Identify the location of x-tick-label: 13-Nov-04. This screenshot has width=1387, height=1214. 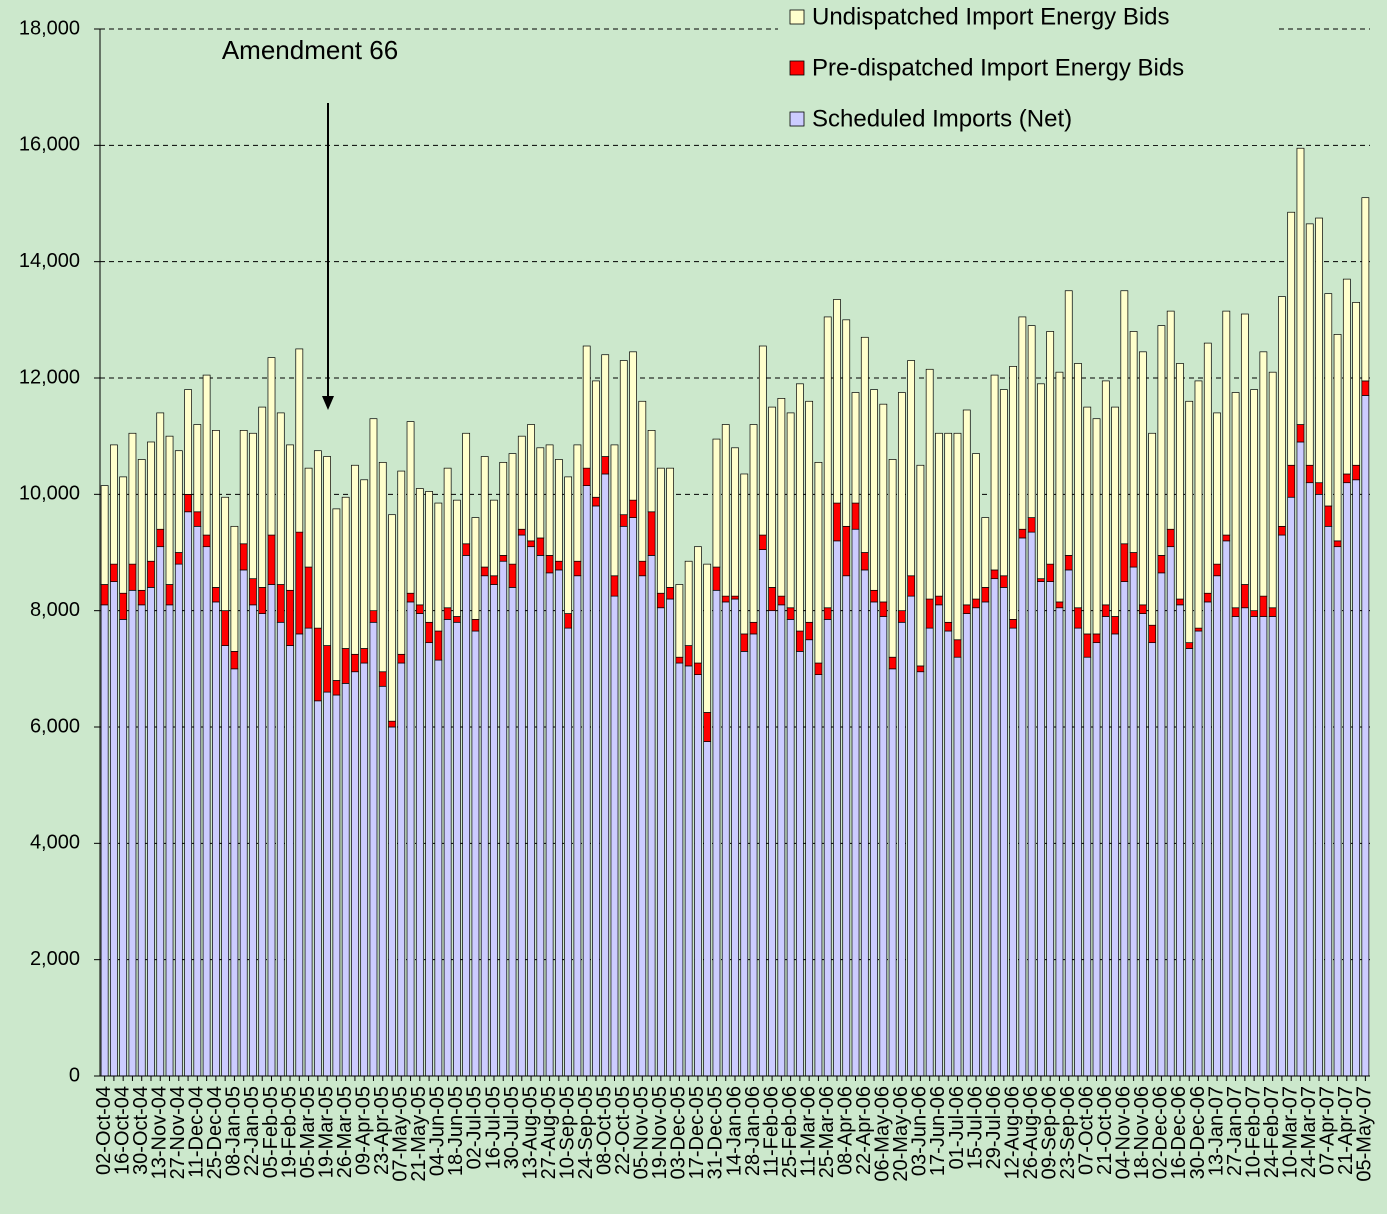
(160, 1132).